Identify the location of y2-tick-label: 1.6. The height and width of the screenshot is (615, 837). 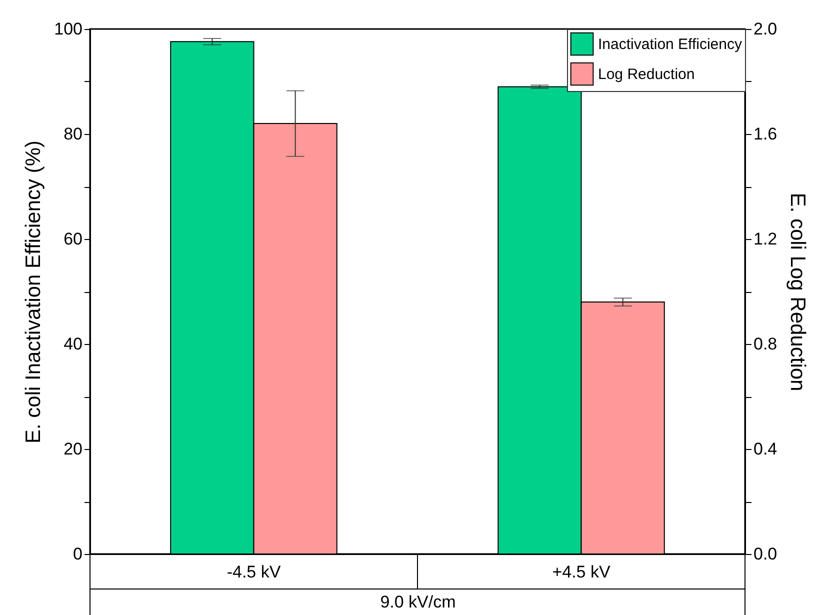
(766, 134).